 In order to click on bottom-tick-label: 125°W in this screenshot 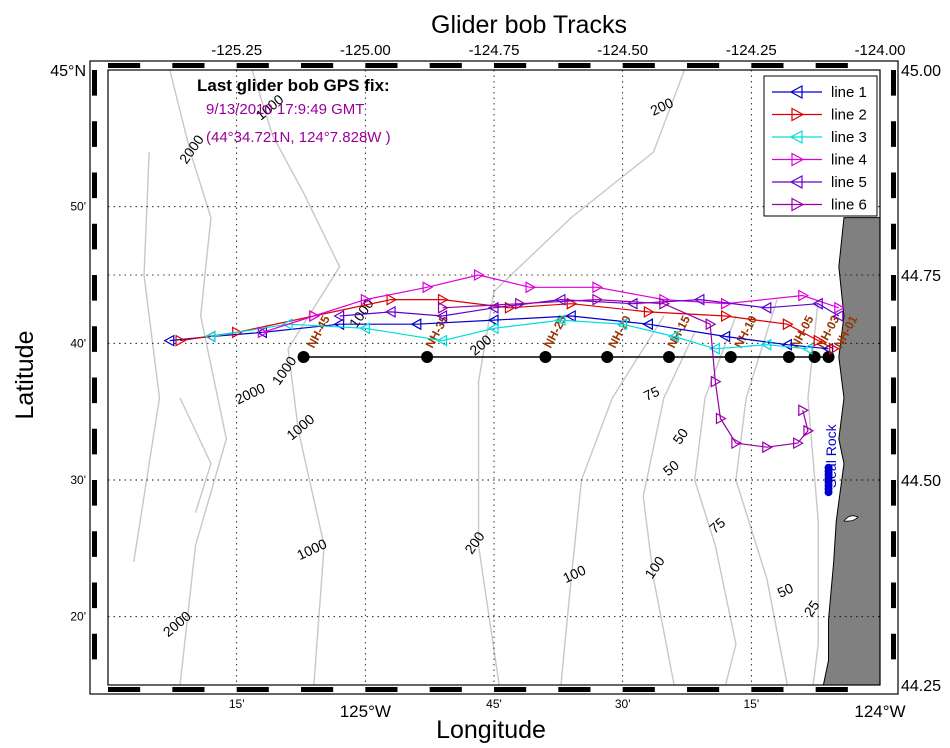, I will do `click(365, 711)`.